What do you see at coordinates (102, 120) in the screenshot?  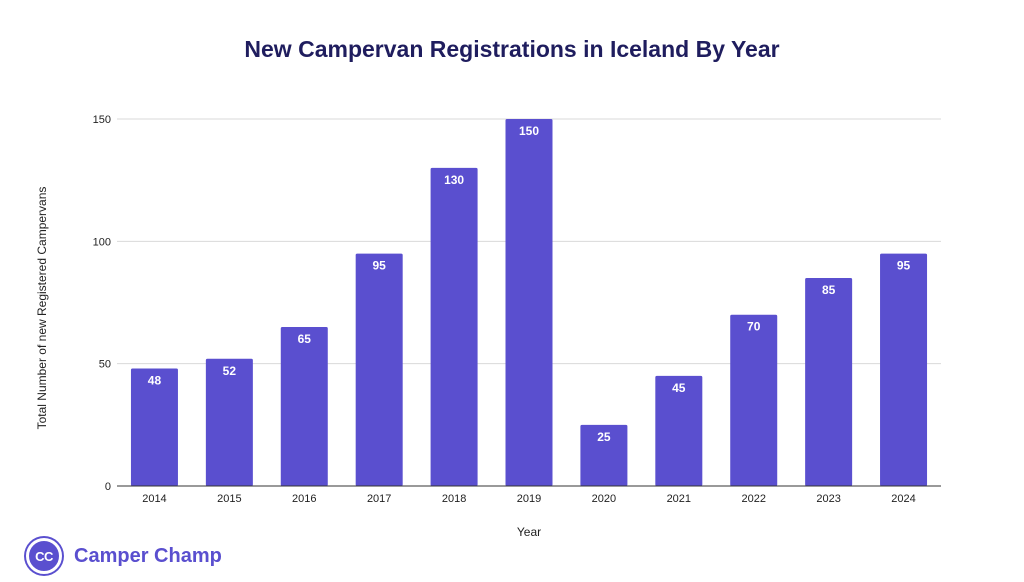 I see `y-tick-label: 150` at bounding box center [102, 120].